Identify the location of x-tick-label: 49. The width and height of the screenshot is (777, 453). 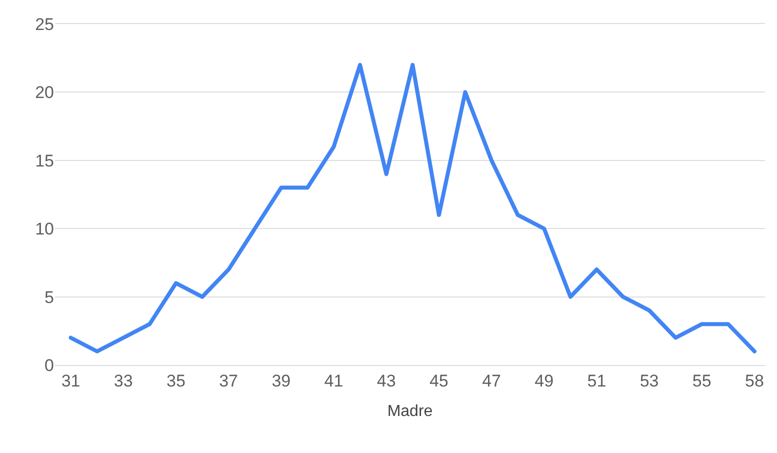
(544, 380).